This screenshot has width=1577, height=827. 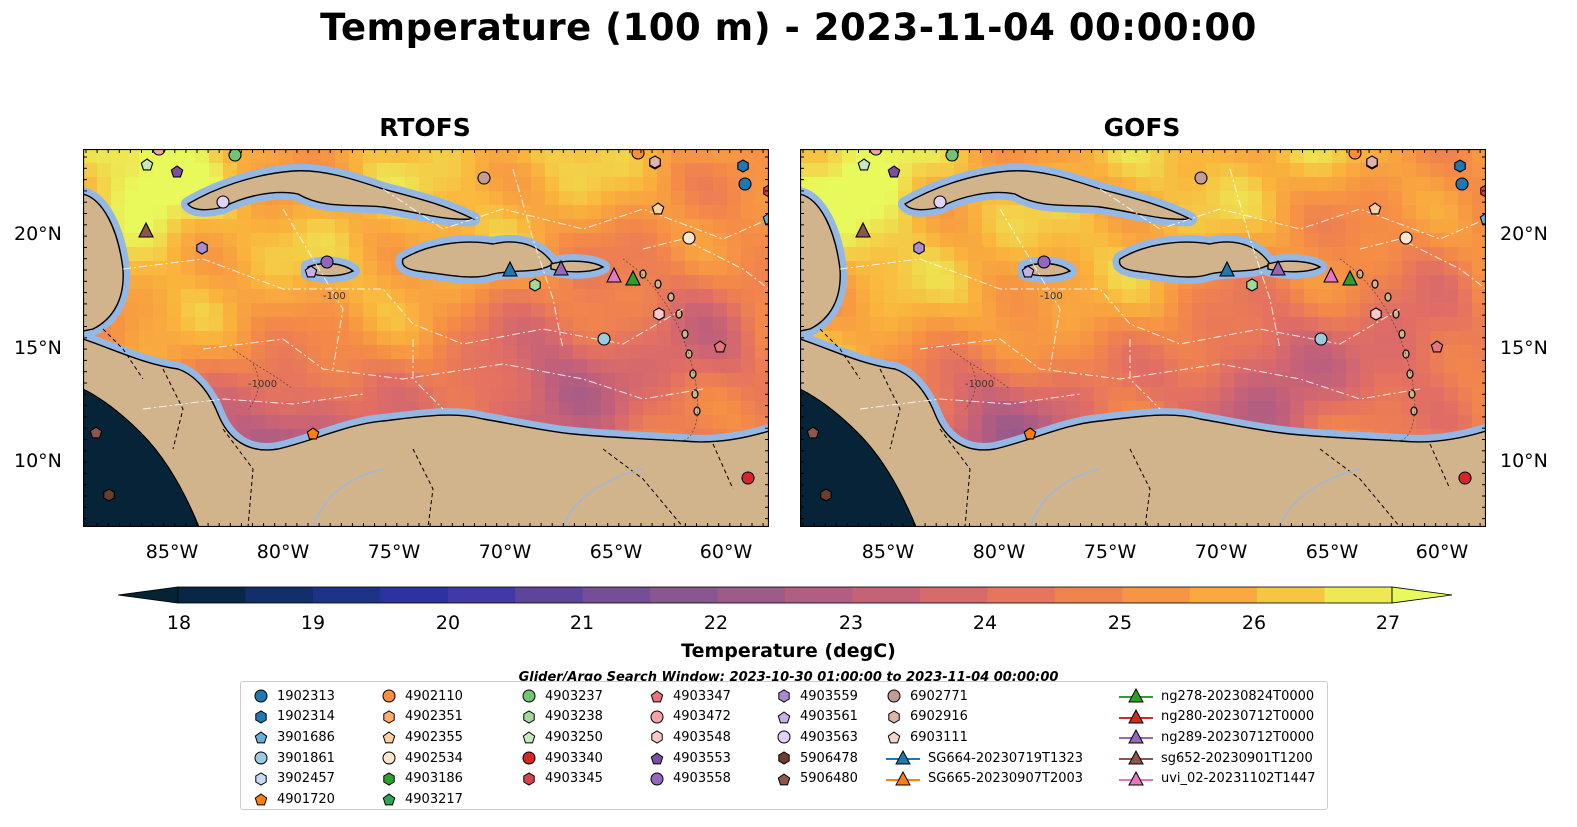 What do you see at coordinates (1006, 779) in the screenshot?
I see `legend-item-label: SG665-20230907T2003` at bounding box center [1006, 779].